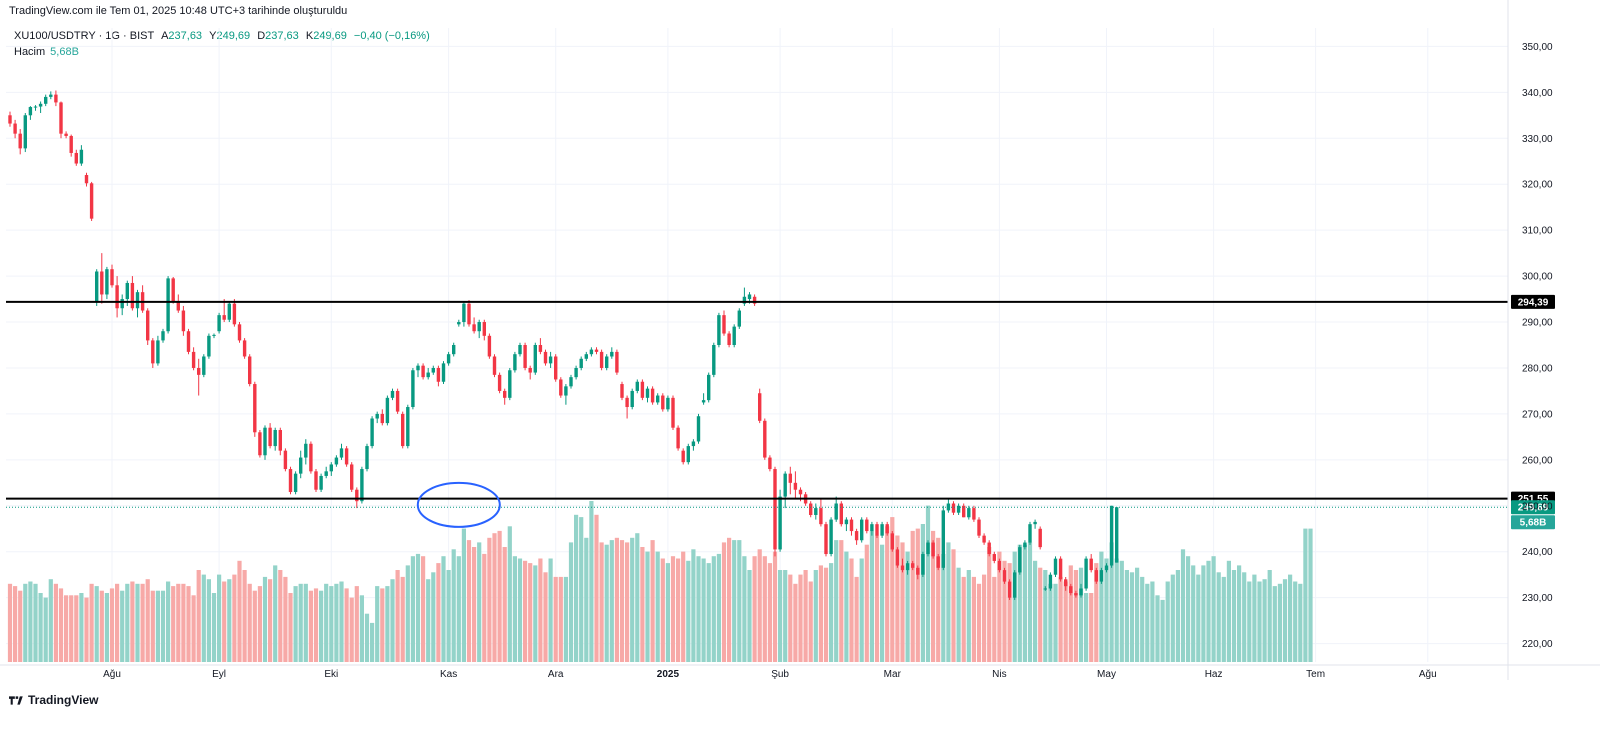  What do you see at coordinates (30, 52) in the screenshot?
I see `volume-label: Hacim` at bounding box center [30, 52].